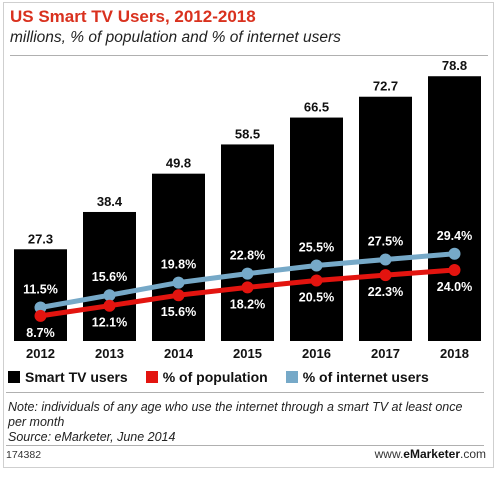 The height and width of the screenshot is (477, 500). Describe the element at coordinates (151, 377) in the screenshot. I see `legend-swatch-pct-population` at that location.